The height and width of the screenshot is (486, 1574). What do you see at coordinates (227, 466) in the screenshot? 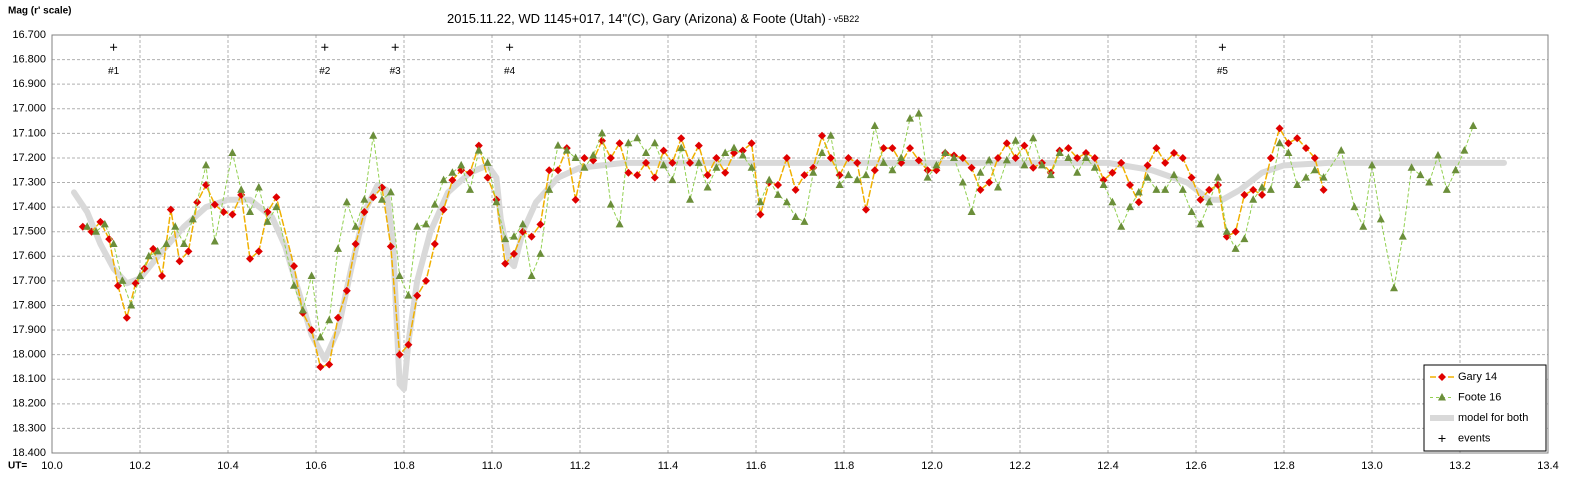
I see `x-tick-label: 10.4` at bounding box center [227, 466].